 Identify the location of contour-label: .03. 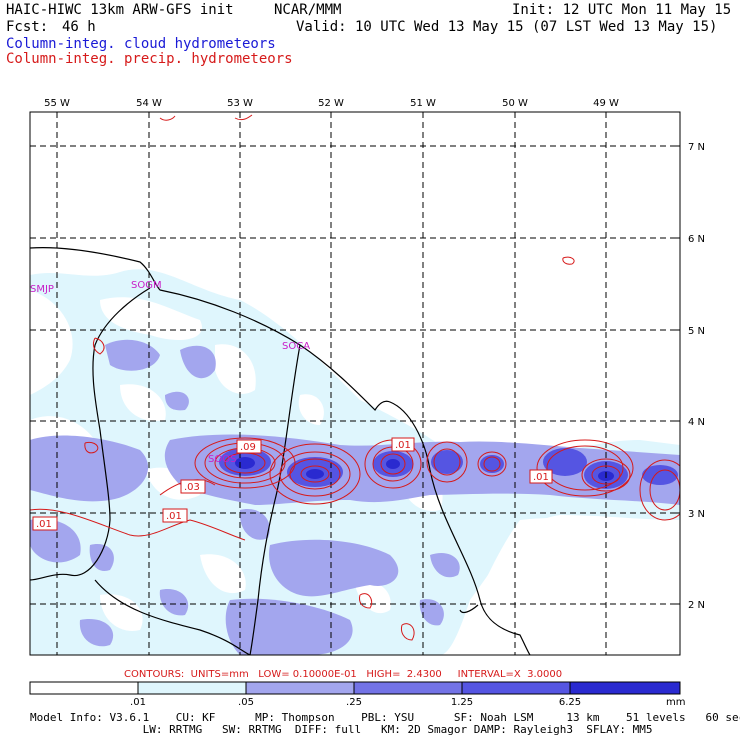
(192, 487).